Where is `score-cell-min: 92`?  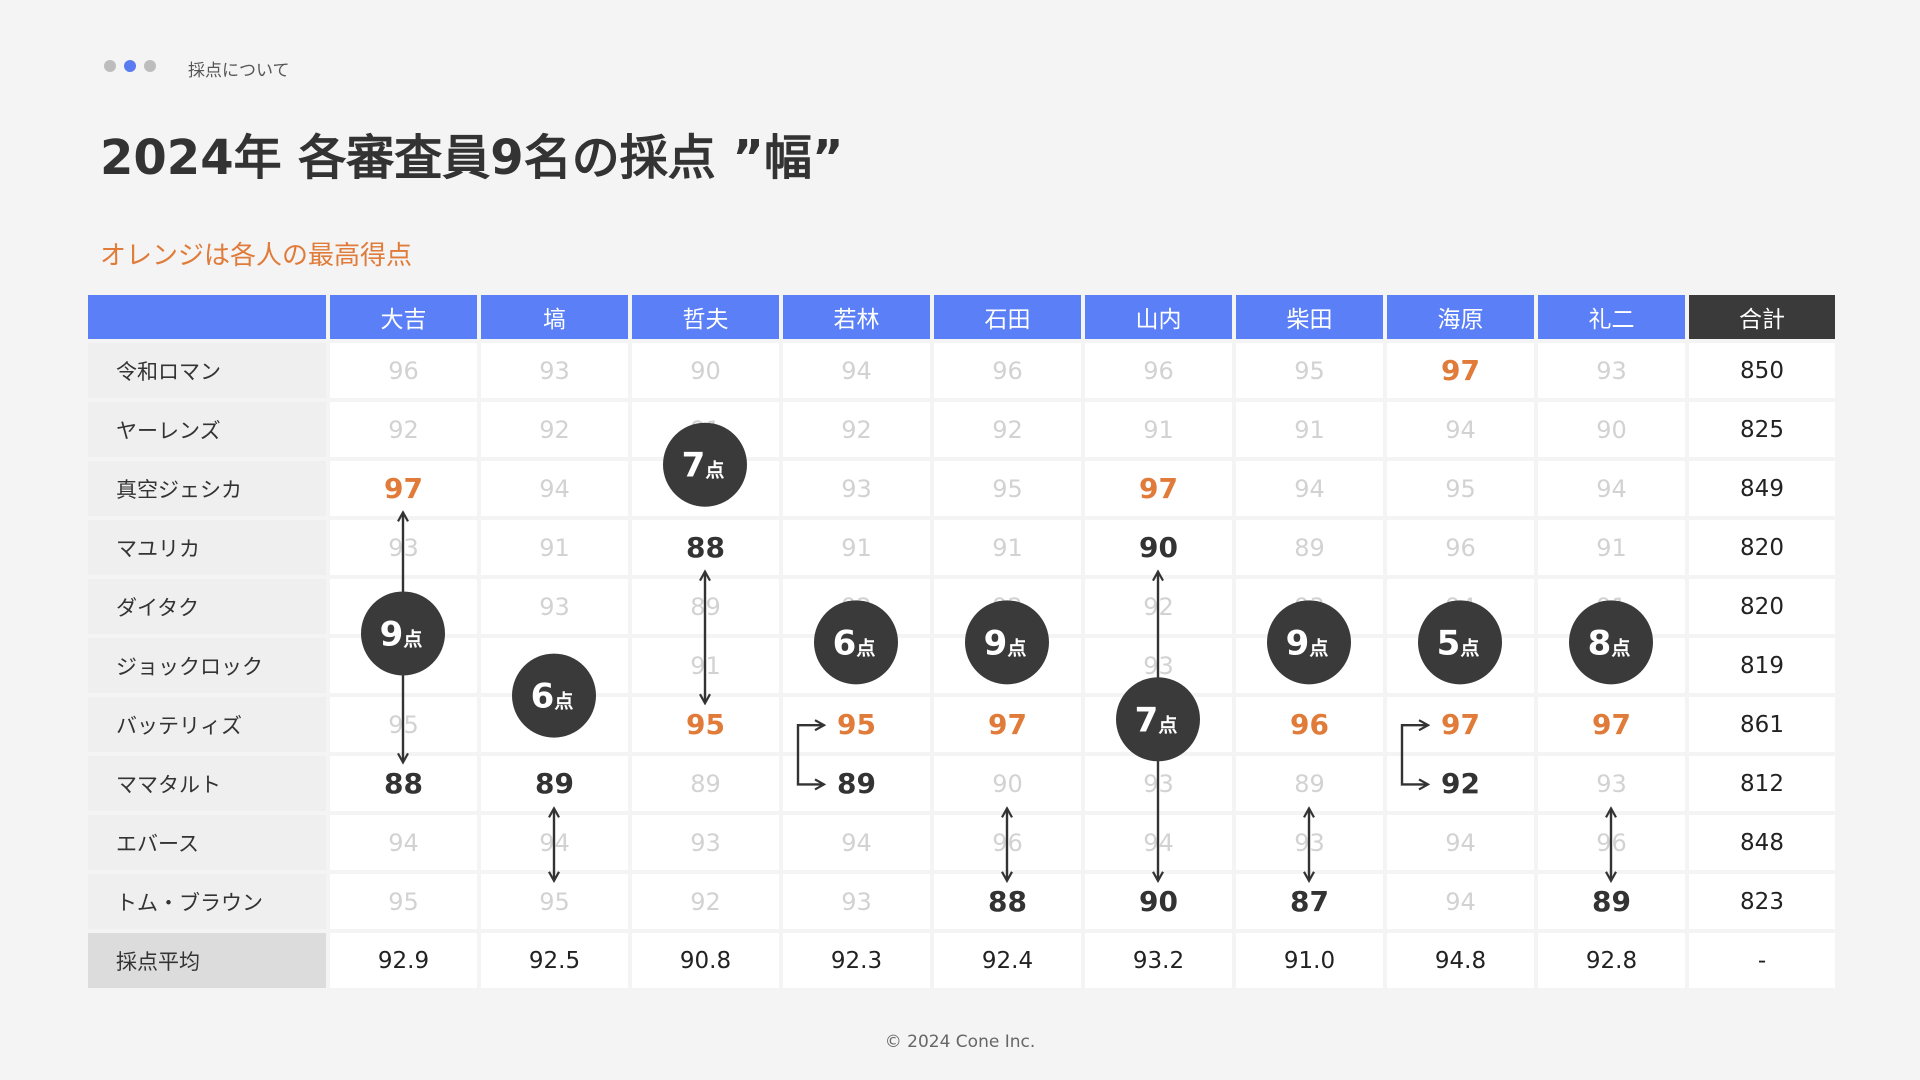
score-cell-min: 92 is located at coordinates (1460, 783).